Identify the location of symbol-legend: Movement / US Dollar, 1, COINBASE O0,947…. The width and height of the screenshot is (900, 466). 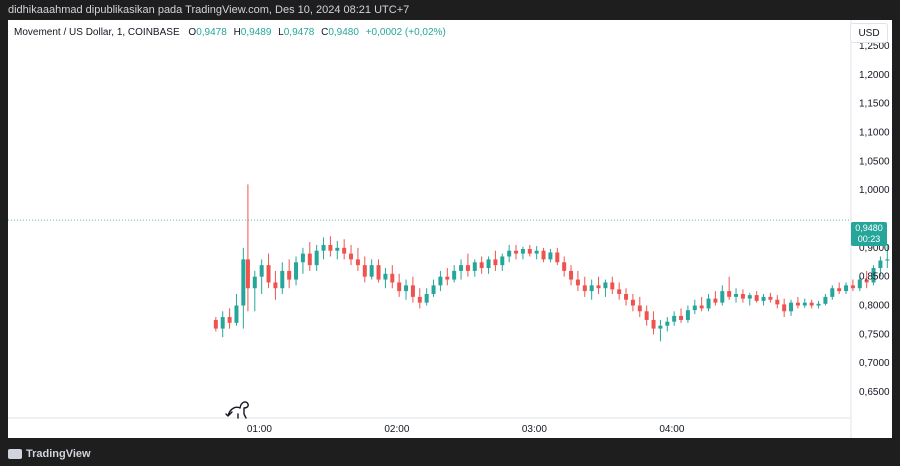
(232, 32).